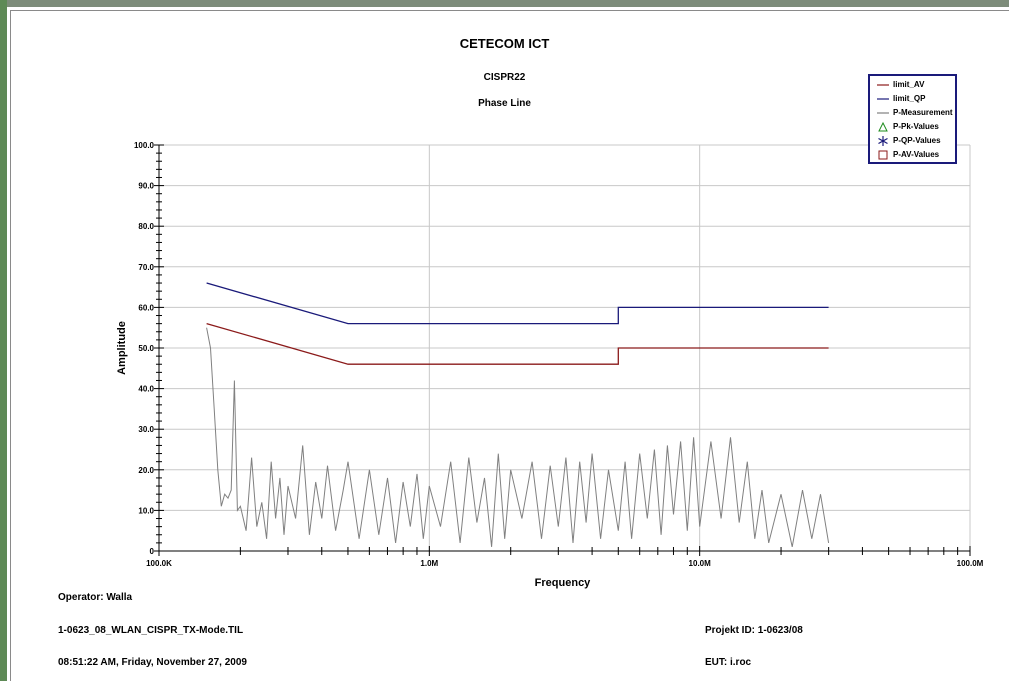 The height and width of the screenshot is (681, 1009). I want to click on series-limit-av, so click(517, 343).